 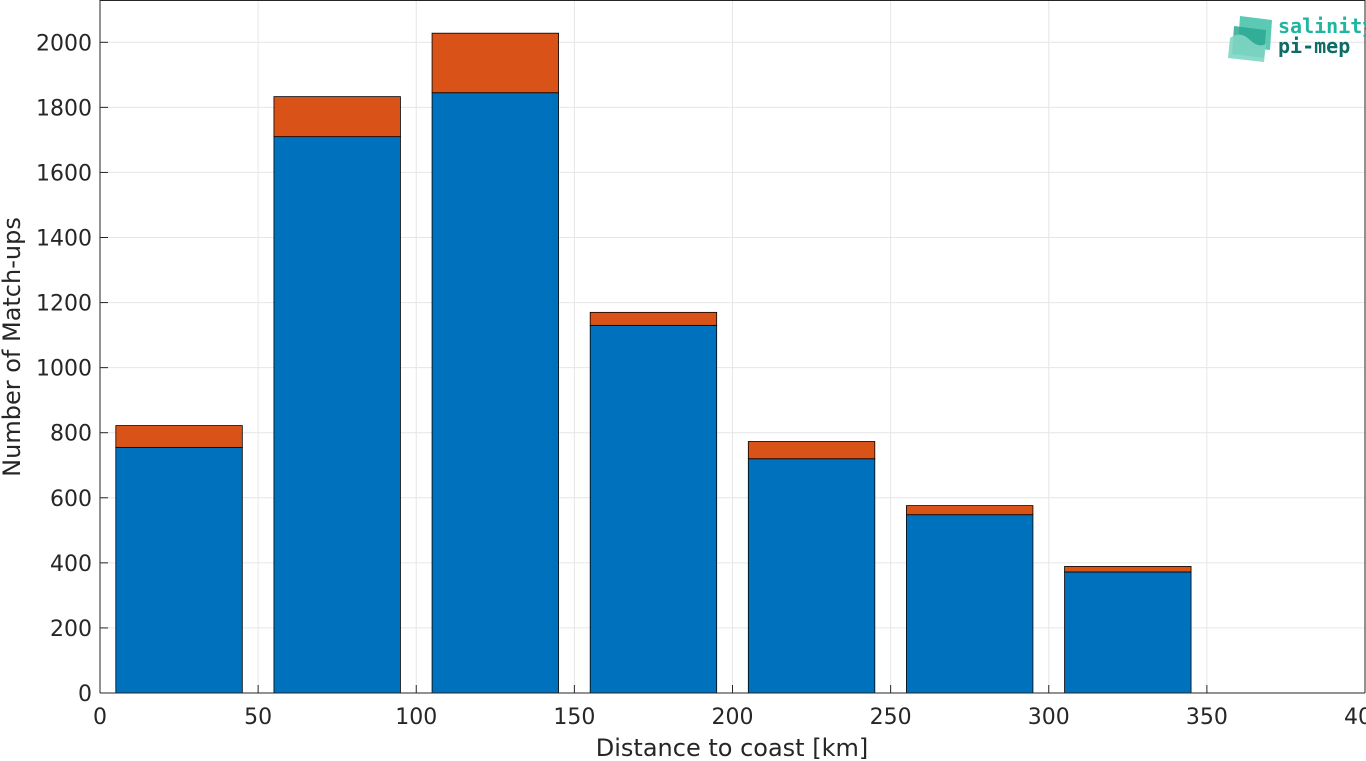 I want to click on y-tick-label: 1800, so click(x=64, y=108).